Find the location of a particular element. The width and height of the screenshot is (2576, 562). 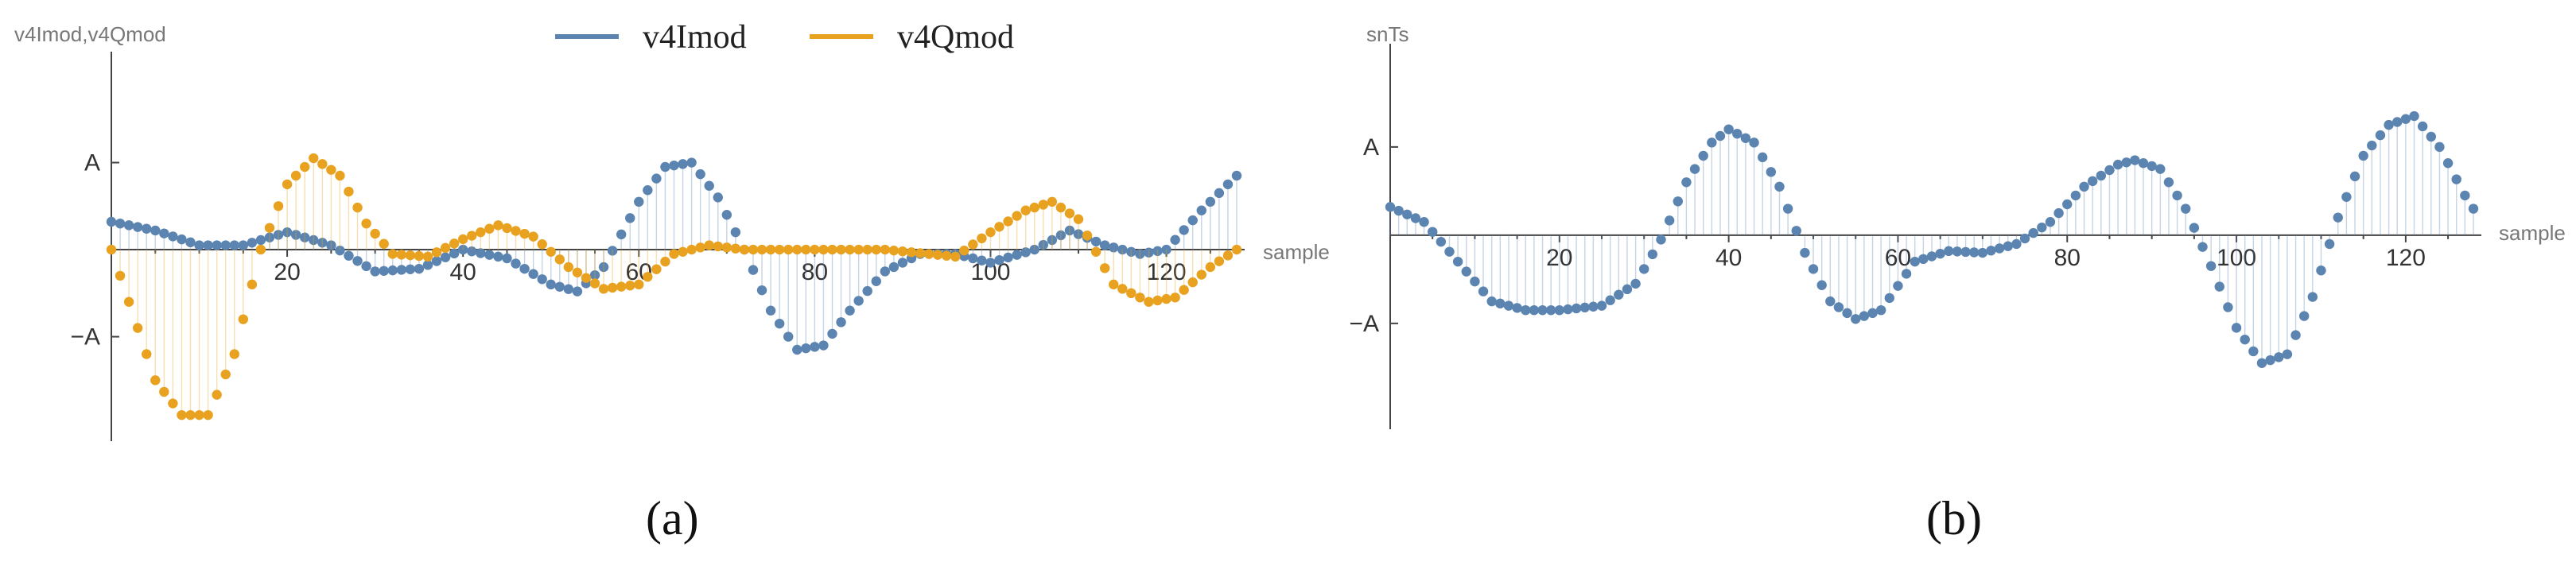

x-tick-label: 60 is located at coordinates (1898, 258).